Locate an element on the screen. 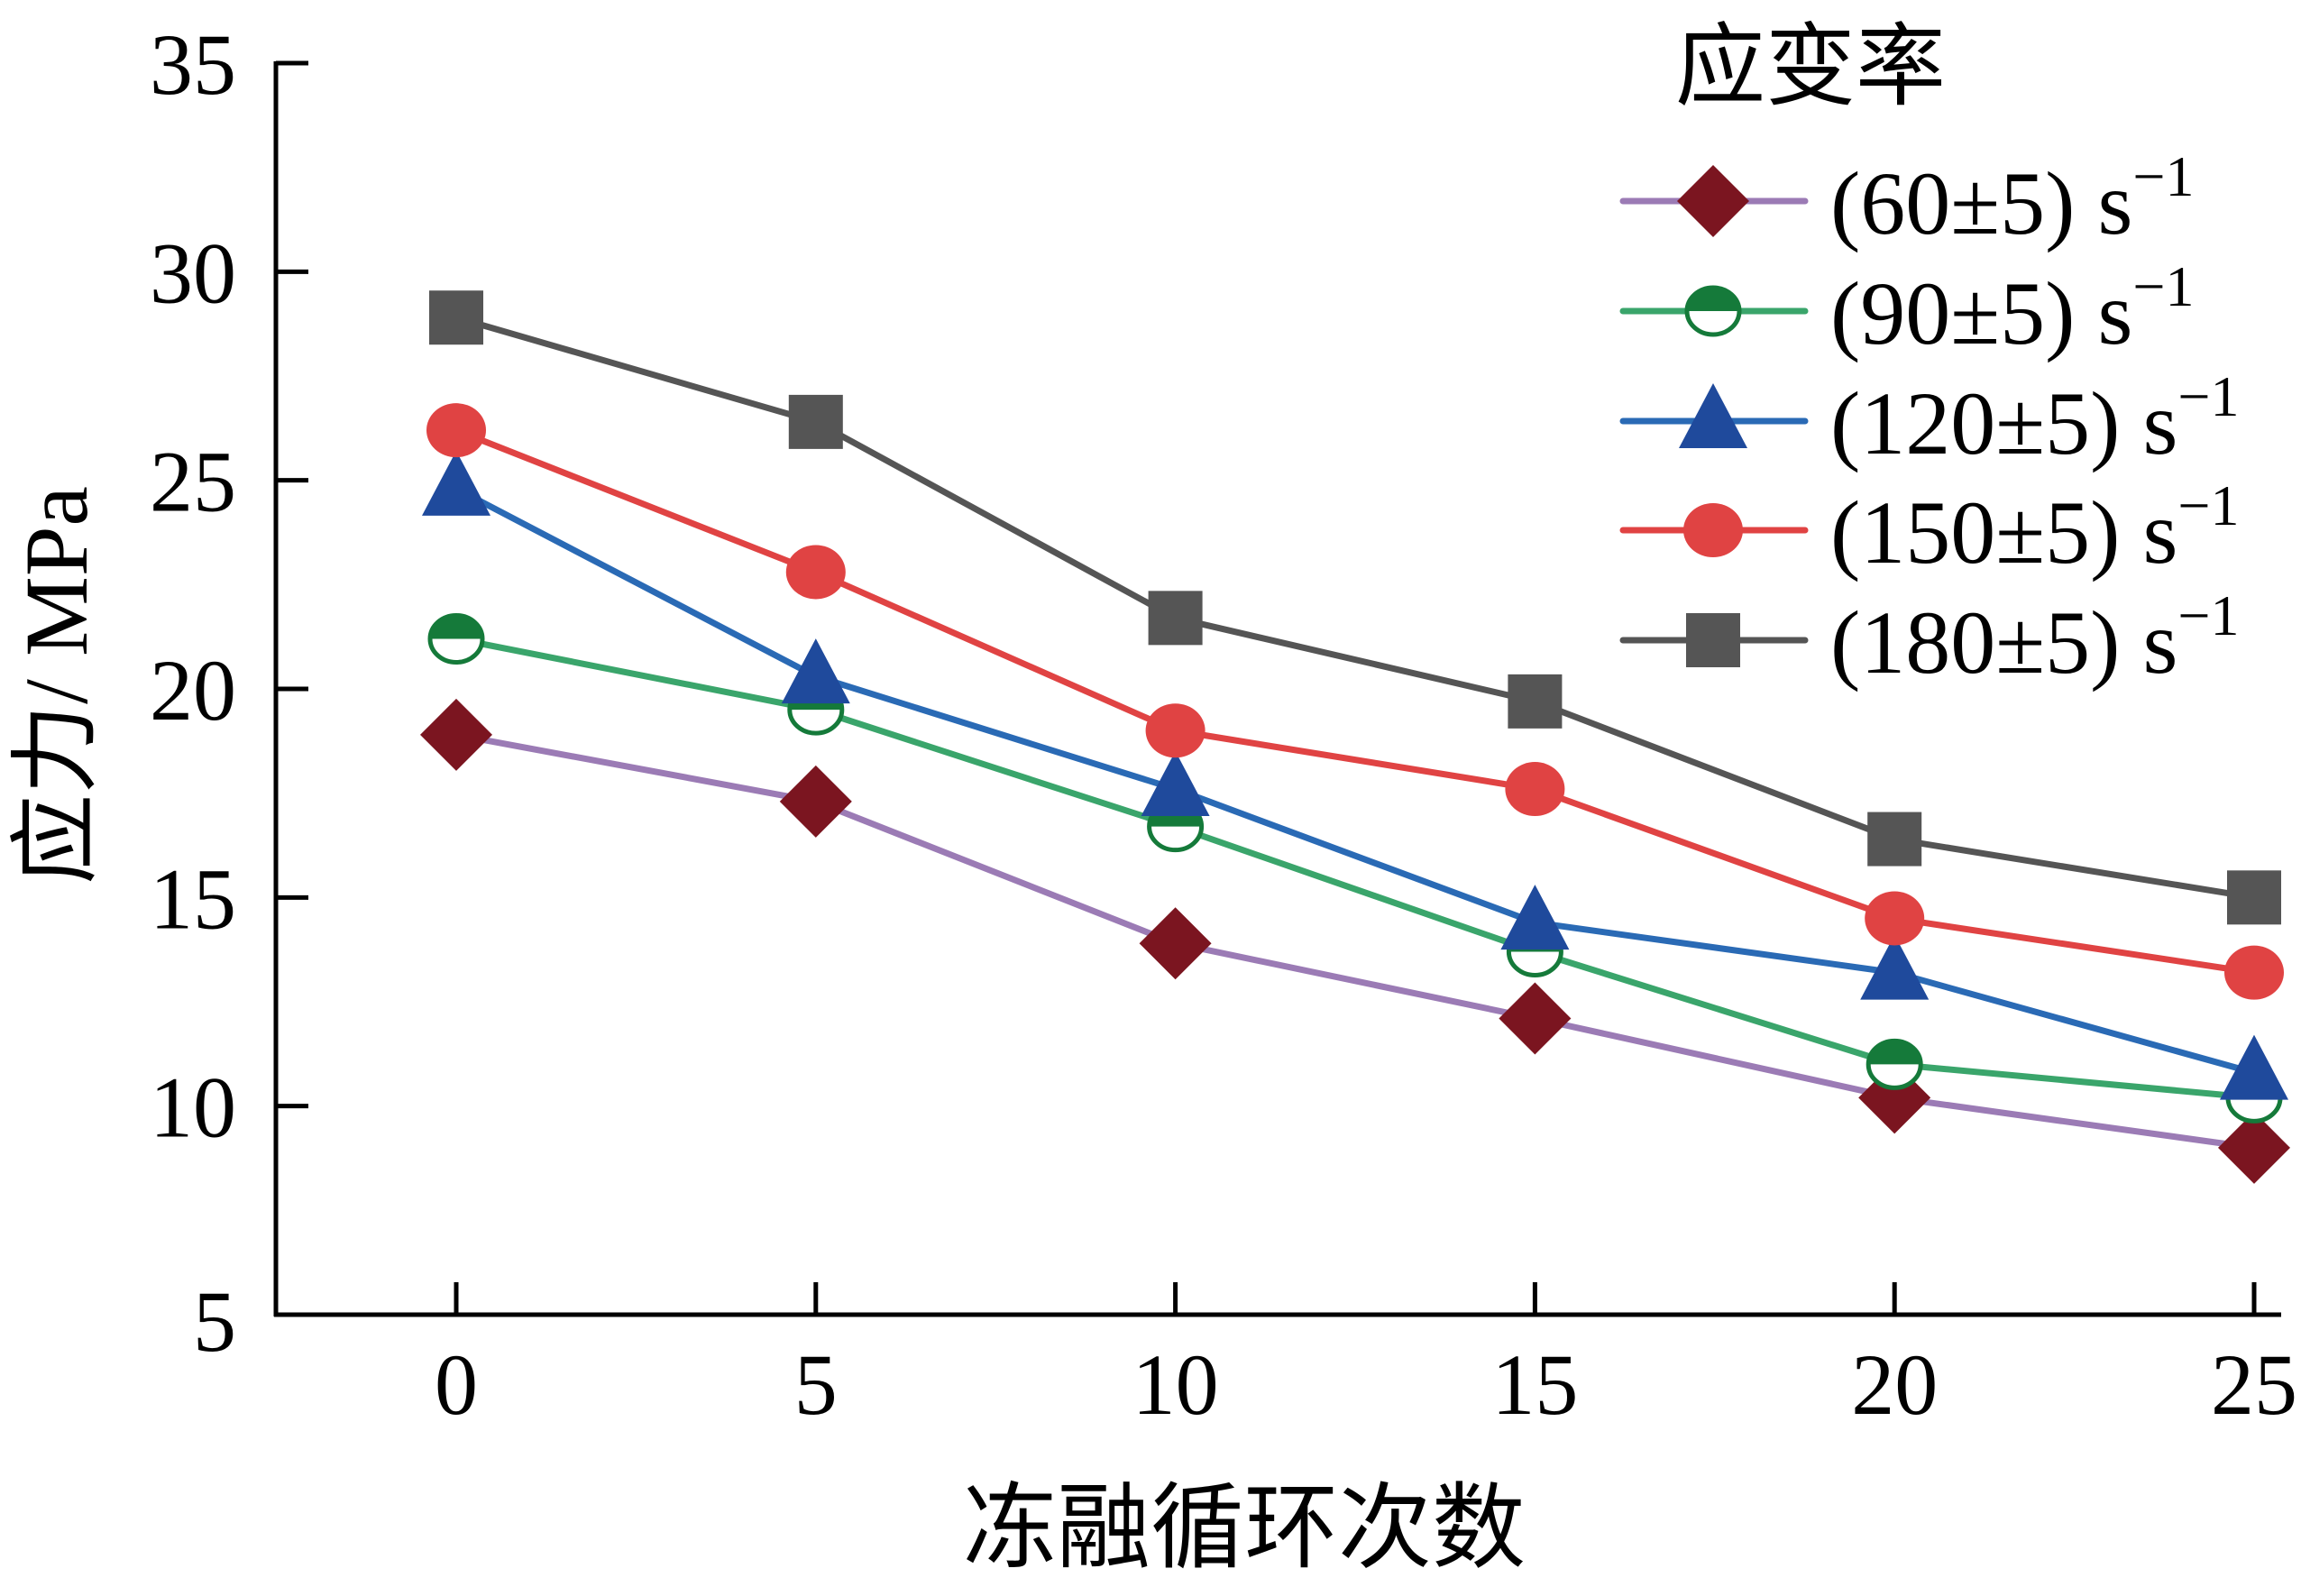 This screenshot has height=1596, width=2301. legend-label: (60±5) s−1 is located at coordinates (2012, 198).